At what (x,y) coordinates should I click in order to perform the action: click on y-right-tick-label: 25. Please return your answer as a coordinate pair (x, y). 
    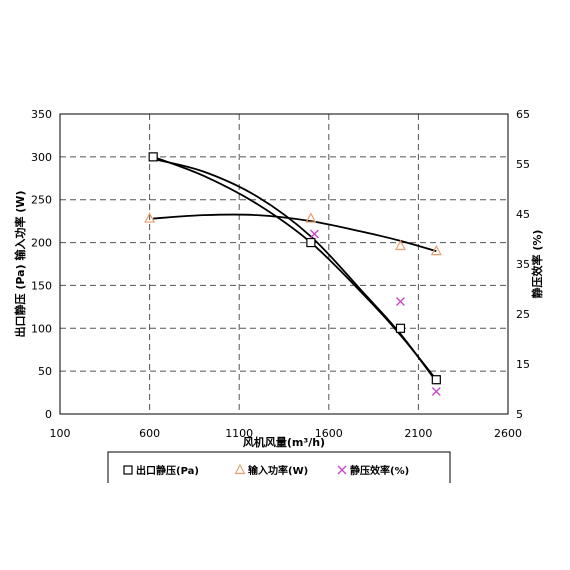
    Looking at the image, I should click on (523, 314).